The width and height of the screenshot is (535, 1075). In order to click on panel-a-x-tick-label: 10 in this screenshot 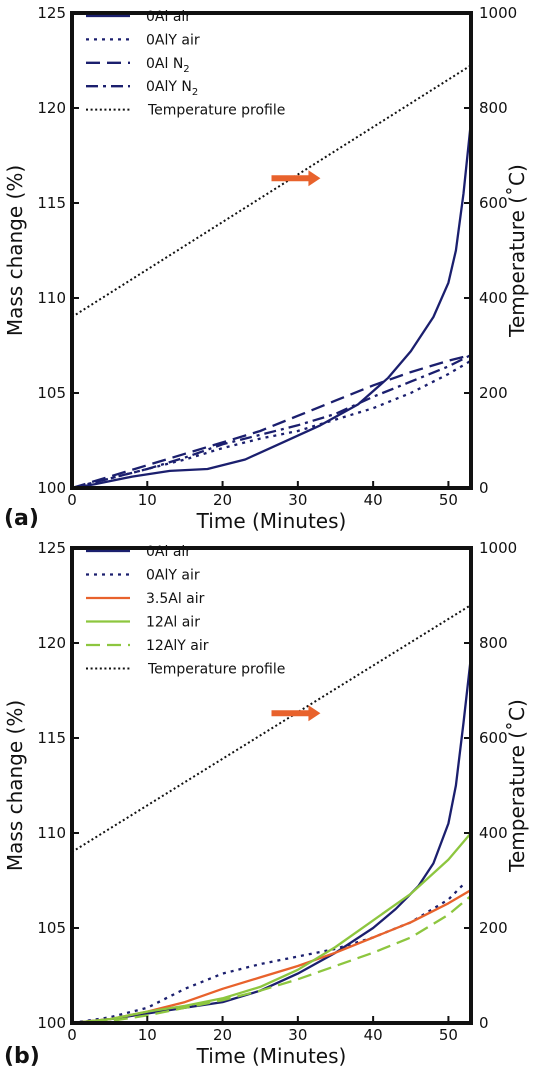, I will do `click(147, 500)`.